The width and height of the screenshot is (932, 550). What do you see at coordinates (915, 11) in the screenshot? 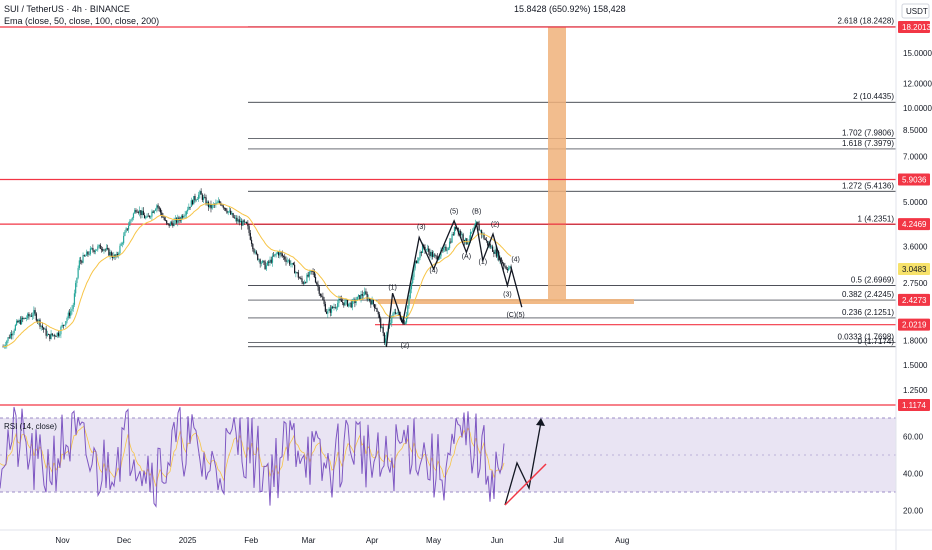
I see `currency-badge` at bounding box center [915, 11].